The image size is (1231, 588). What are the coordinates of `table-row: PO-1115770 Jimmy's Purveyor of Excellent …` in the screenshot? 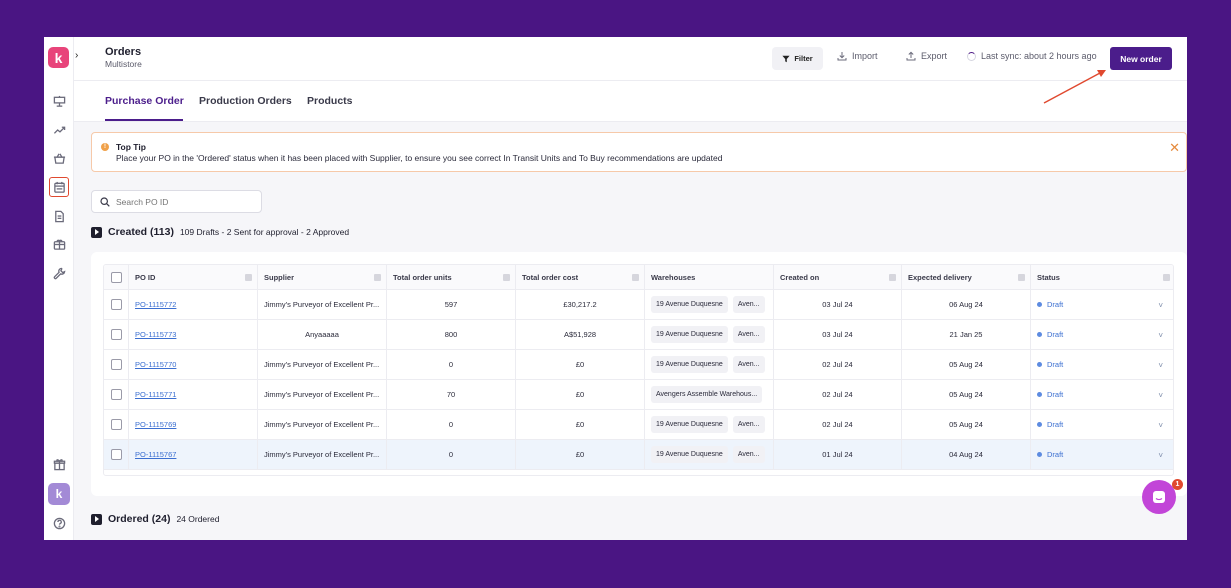 It's located at (638, 365).